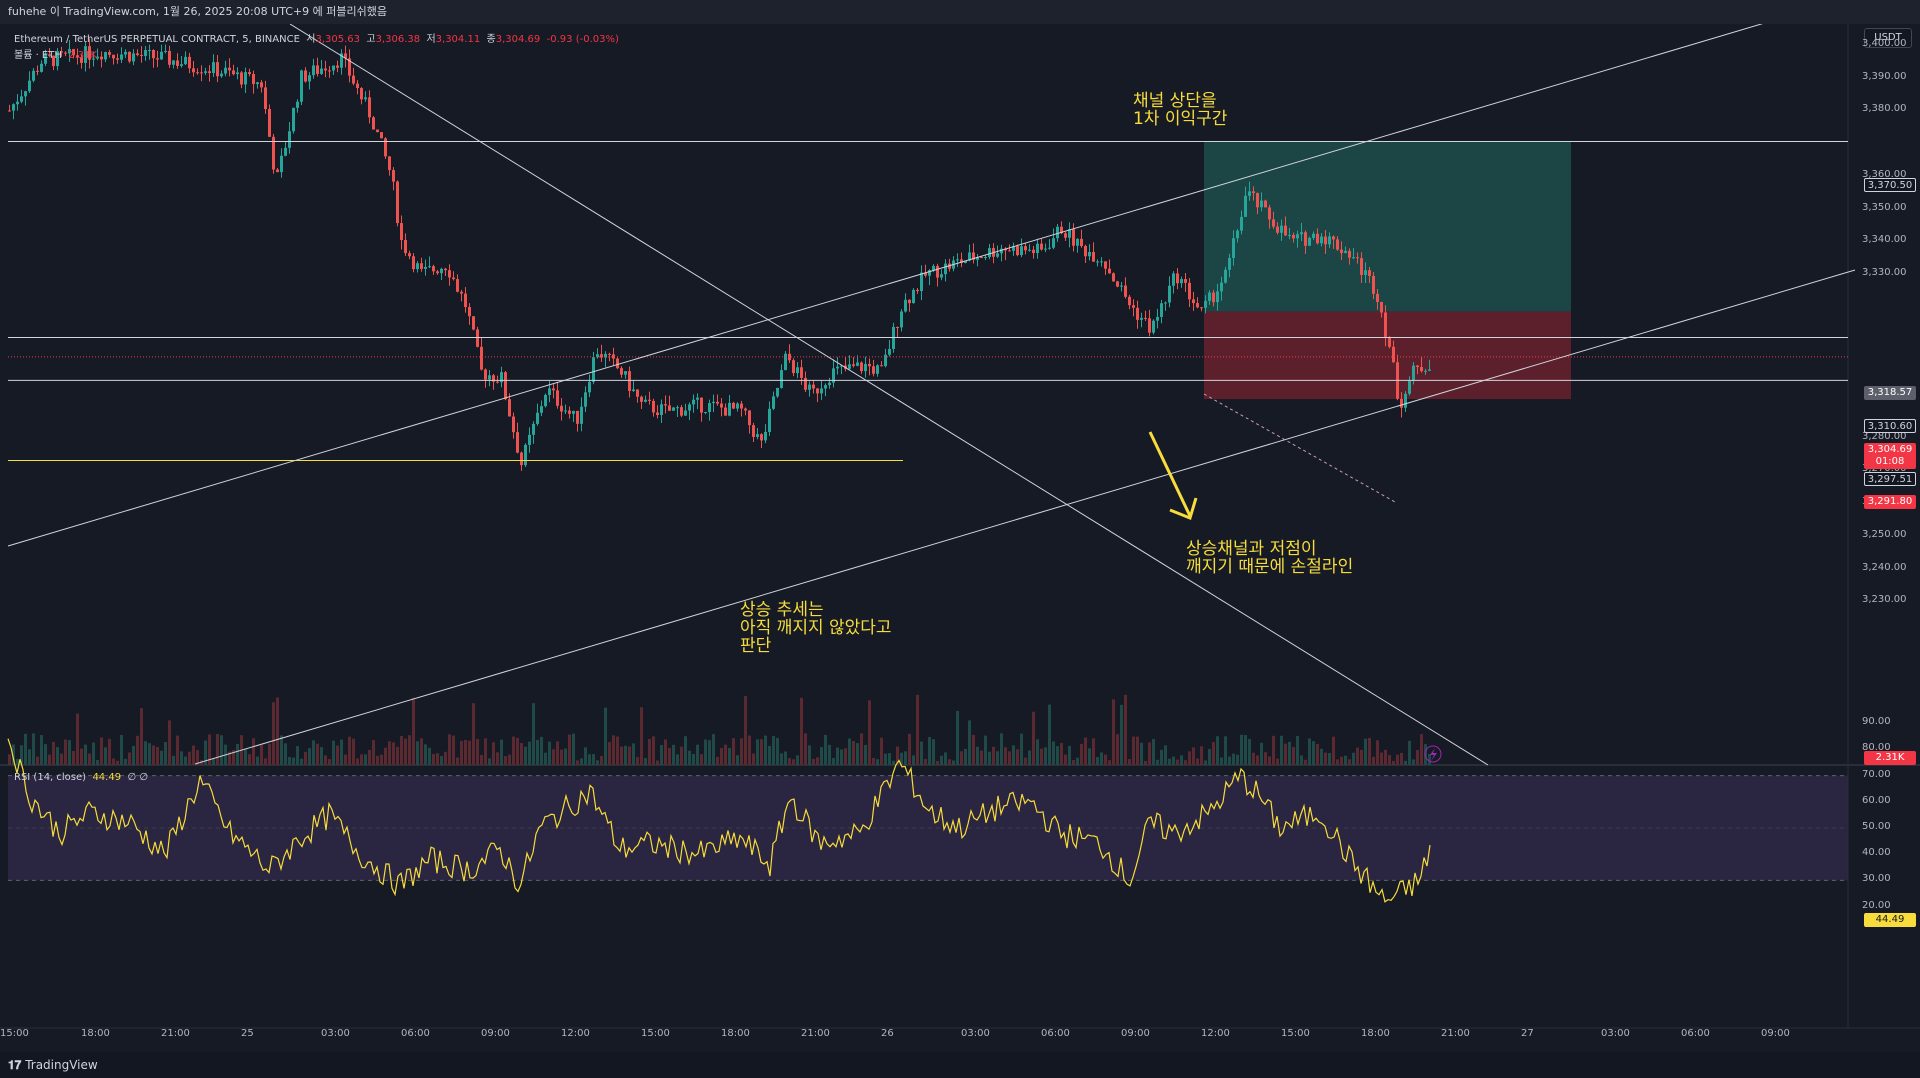  Describe the element at coordinates (1884, 174) in the screenshot. I see `price-tick: 3,360.00` at that location.